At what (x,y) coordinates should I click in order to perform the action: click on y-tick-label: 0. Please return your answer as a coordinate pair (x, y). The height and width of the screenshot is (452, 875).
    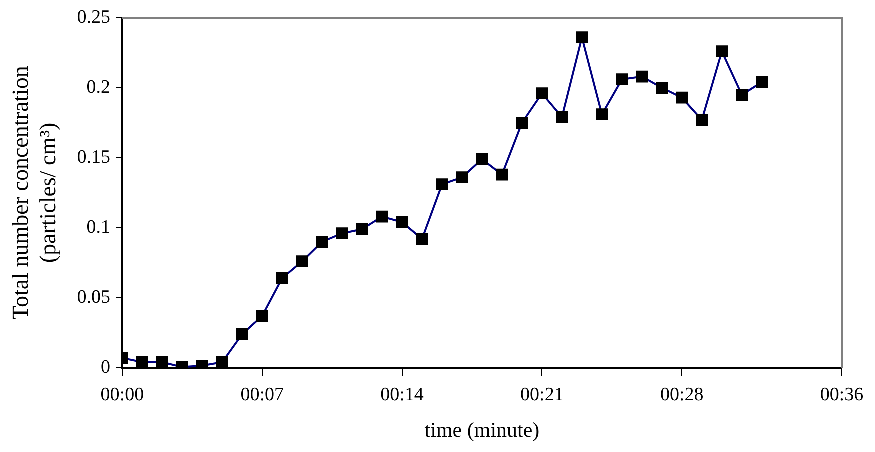
    Looking at the image, I should click on (105, 367).